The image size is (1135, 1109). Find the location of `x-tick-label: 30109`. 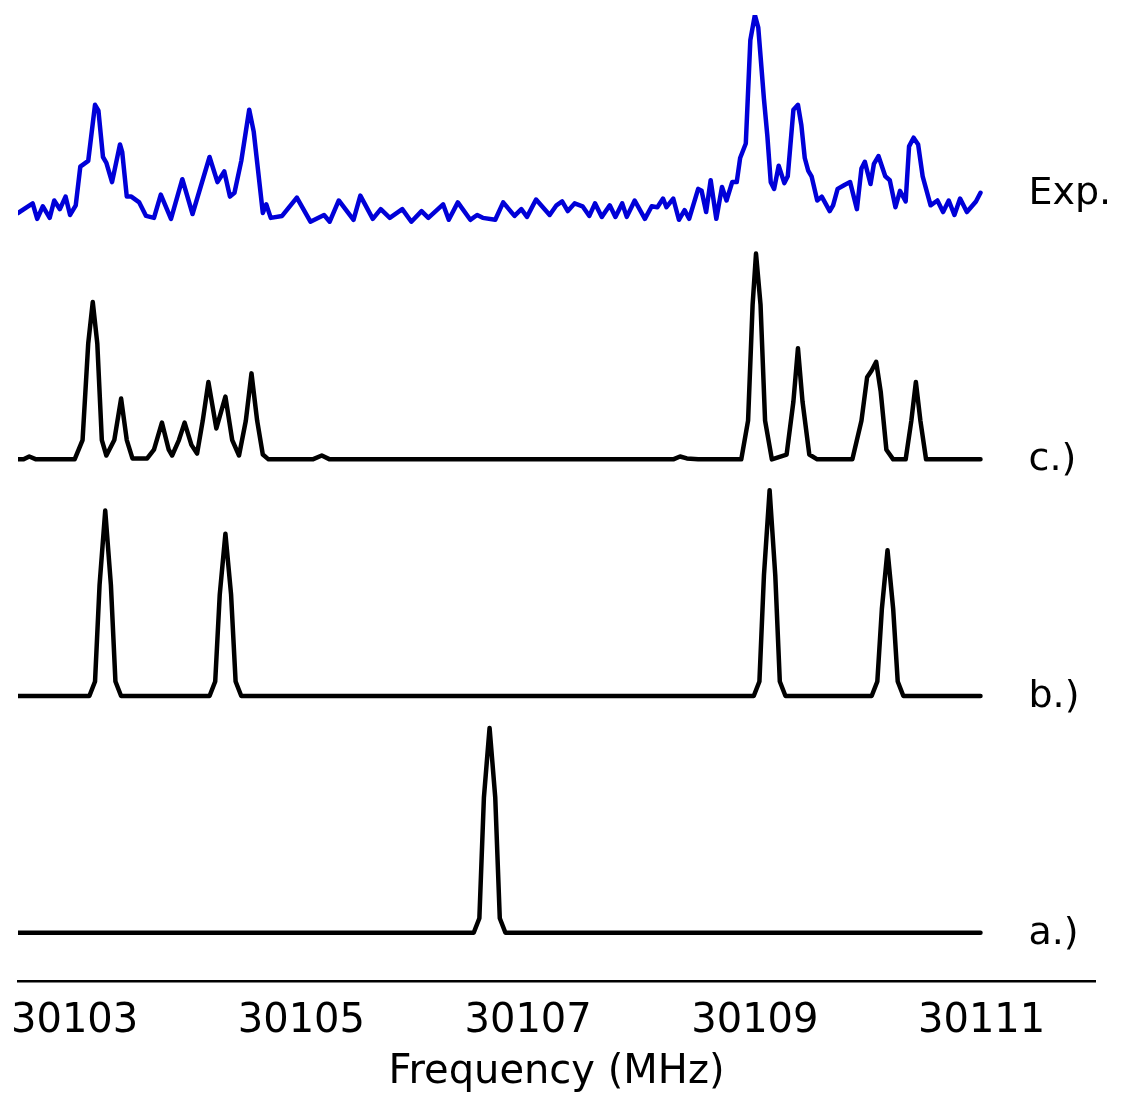

x-tick-label: 30109 is located at coordinates (755, 1018).